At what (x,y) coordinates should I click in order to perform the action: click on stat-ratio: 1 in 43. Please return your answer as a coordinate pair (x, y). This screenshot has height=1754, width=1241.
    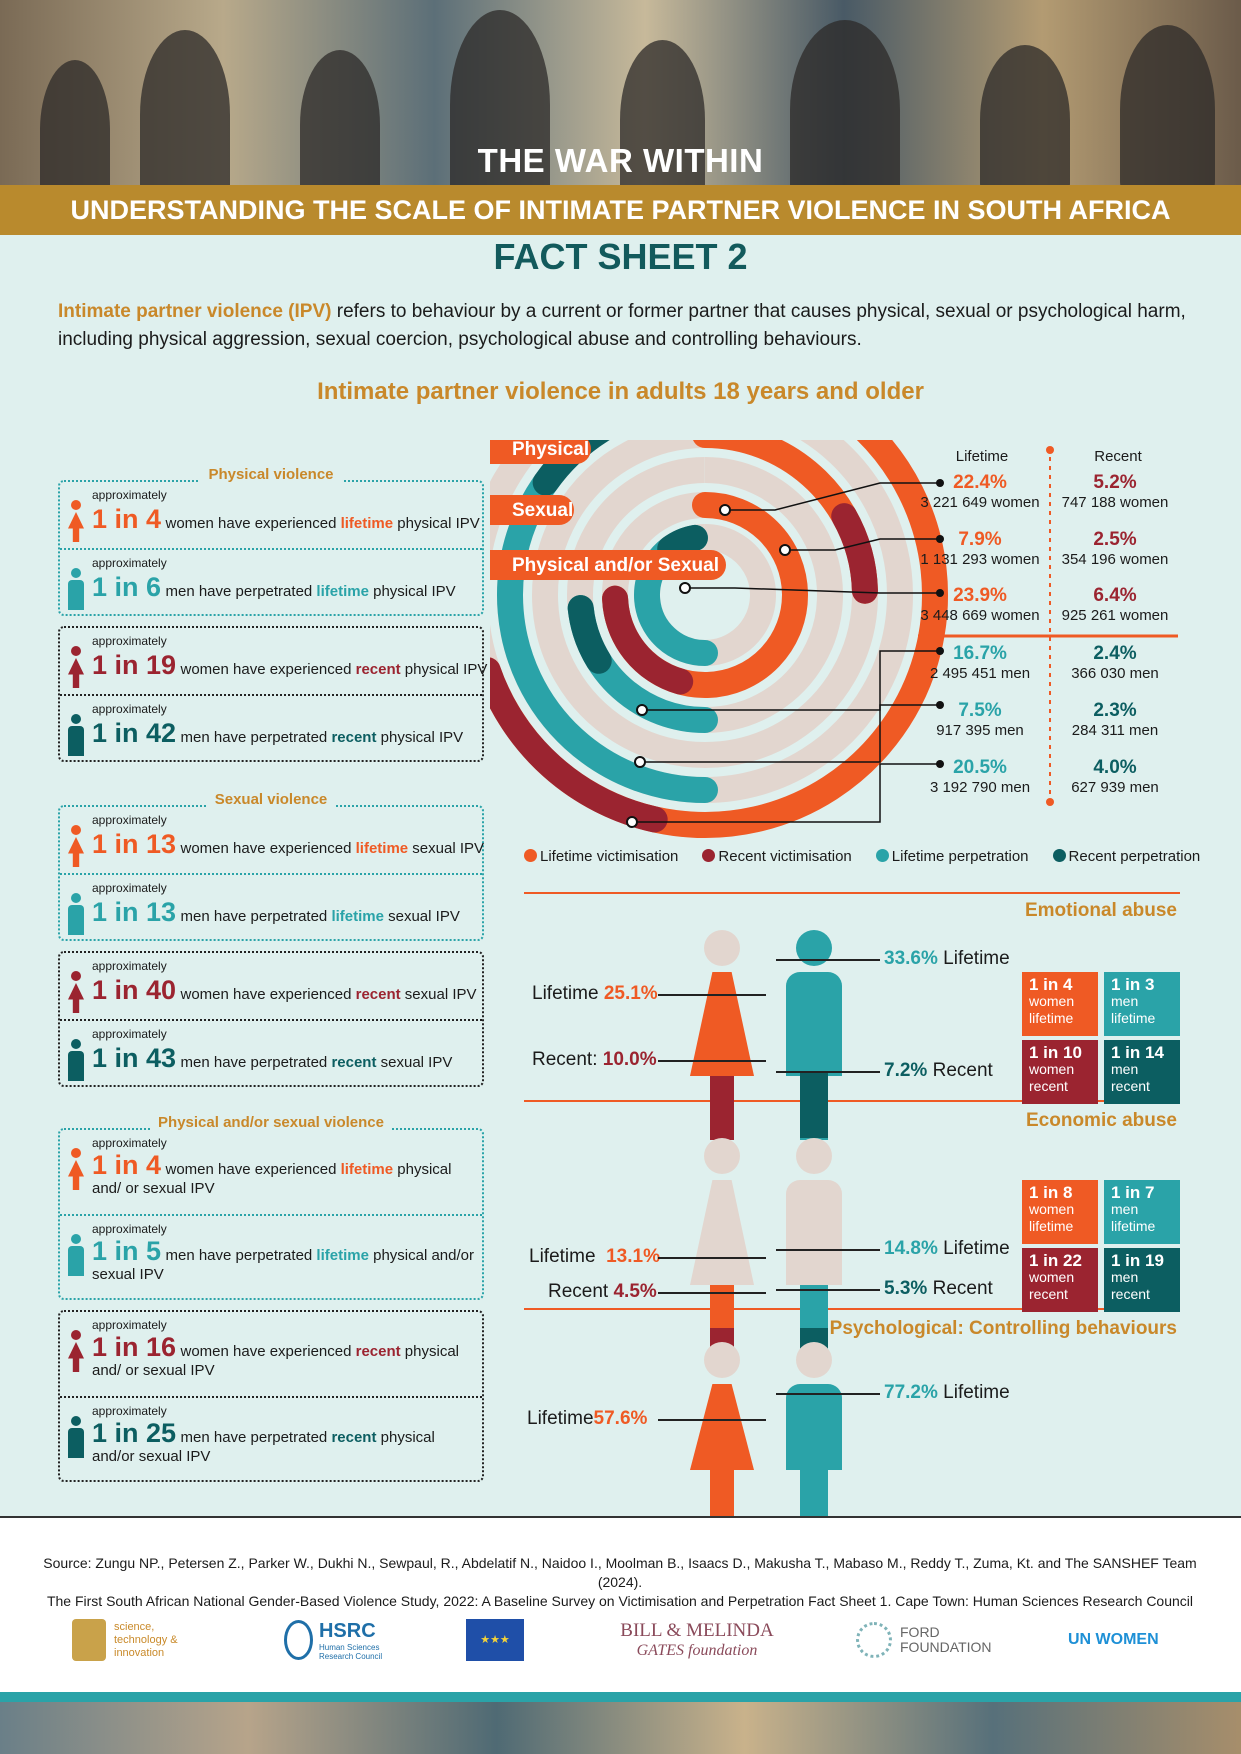
    Looking at the image, I should click on (134, 1058).